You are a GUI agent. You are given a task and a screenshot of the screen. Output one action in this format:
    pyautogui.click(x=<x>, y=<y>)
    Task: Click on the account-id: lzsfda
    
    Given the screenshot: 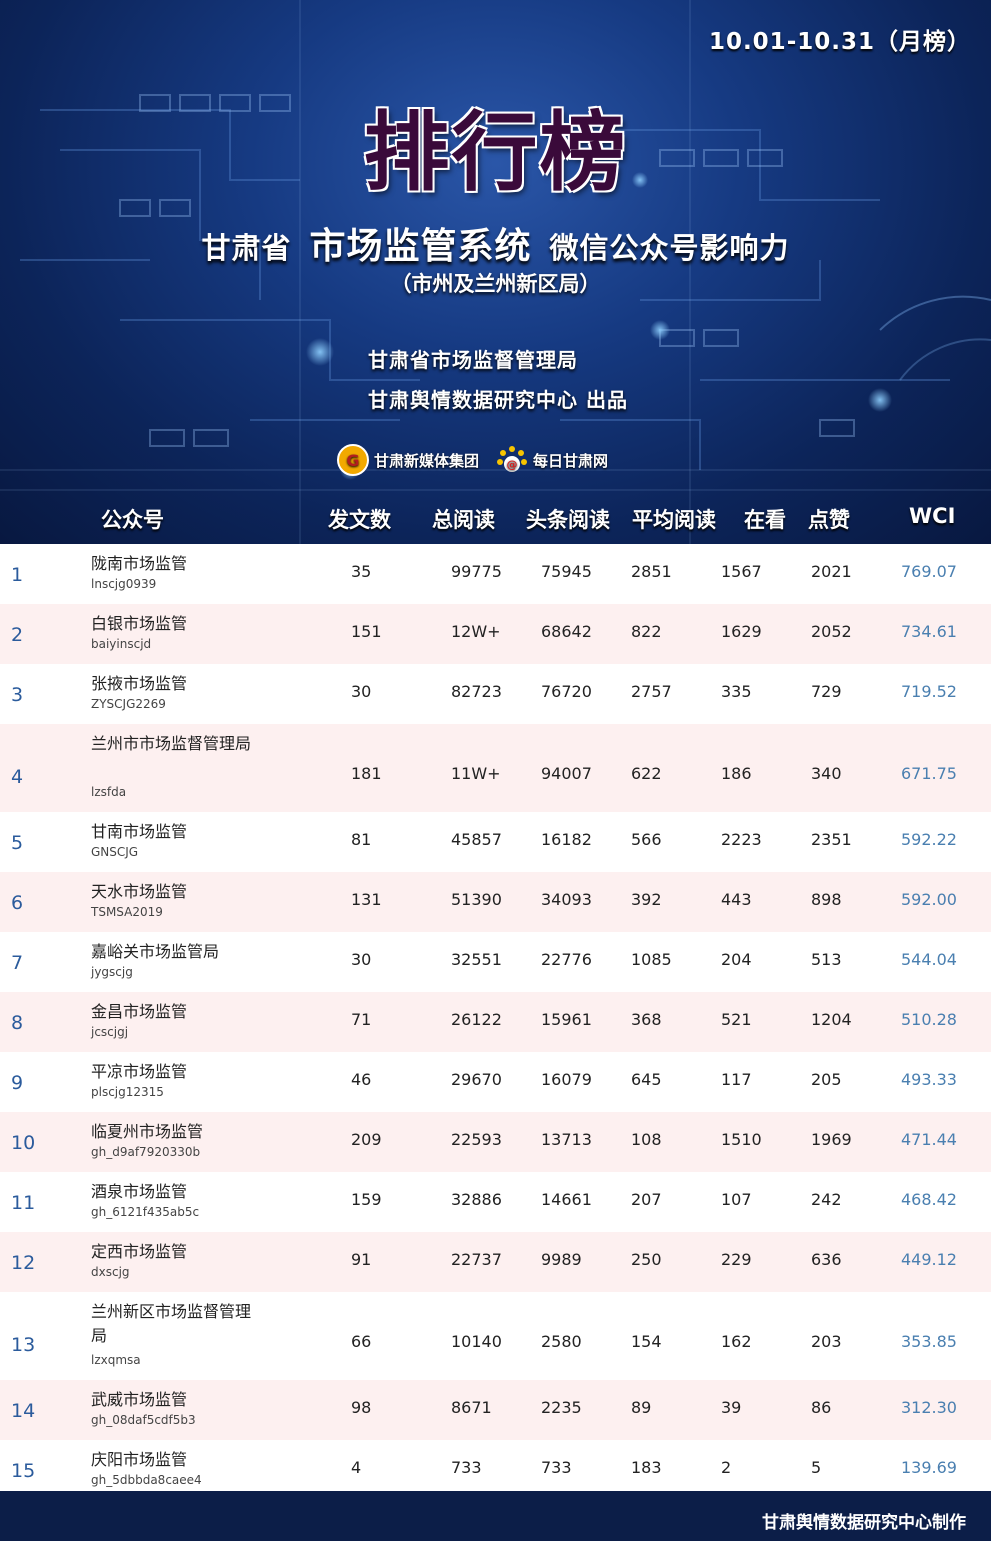 What is the action you would take?
    pyautogui.click(x=109, y=792)
    